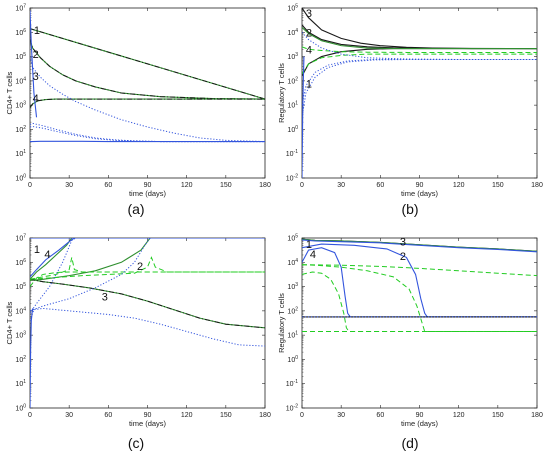 The width and height of the screenshot is (550, 459). Describe the element at coordinates (136, 443) in the screenshot. I see `panel-caption: (c)` at that location.